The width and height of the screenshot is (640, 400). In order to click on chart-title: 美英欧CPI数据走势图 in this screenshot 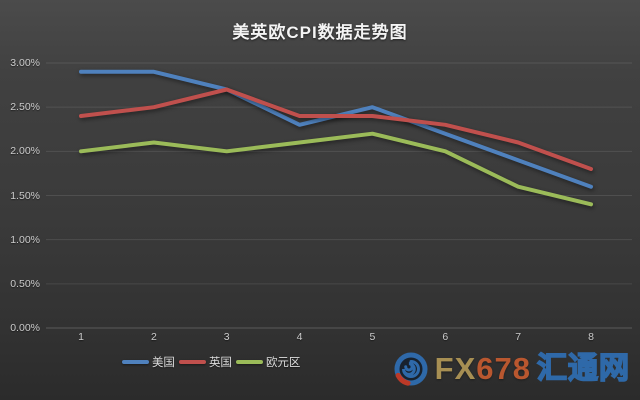, I will do `click(320, 32)`.